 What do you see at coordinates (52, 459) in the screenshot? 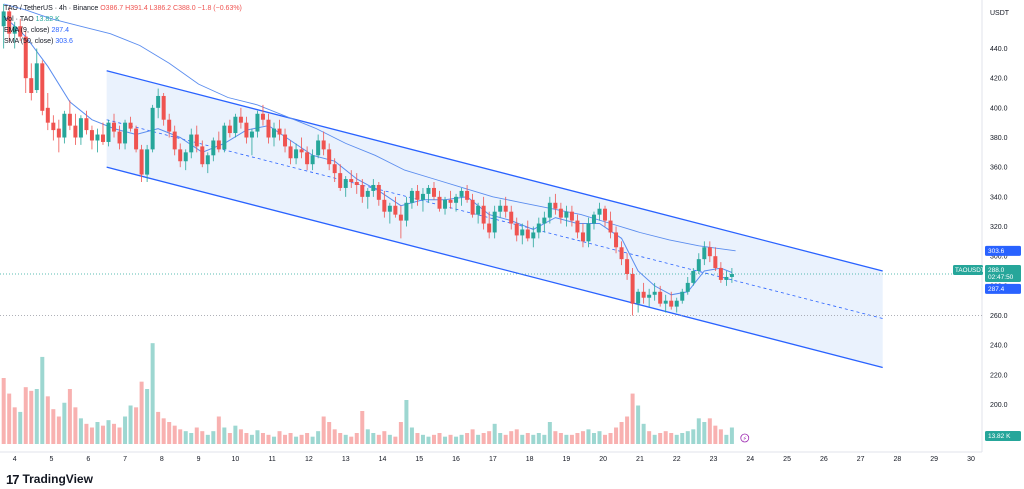
I see `x-tick-label: 5` at bounding box center [52, 459].